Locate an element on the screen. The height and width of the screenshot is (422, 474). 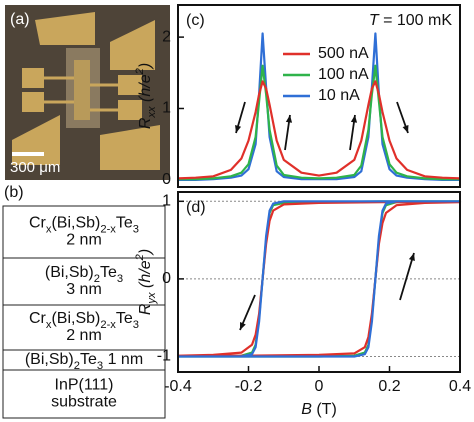
x-tick-label: 0.2 is located at coordinates (389, 386).